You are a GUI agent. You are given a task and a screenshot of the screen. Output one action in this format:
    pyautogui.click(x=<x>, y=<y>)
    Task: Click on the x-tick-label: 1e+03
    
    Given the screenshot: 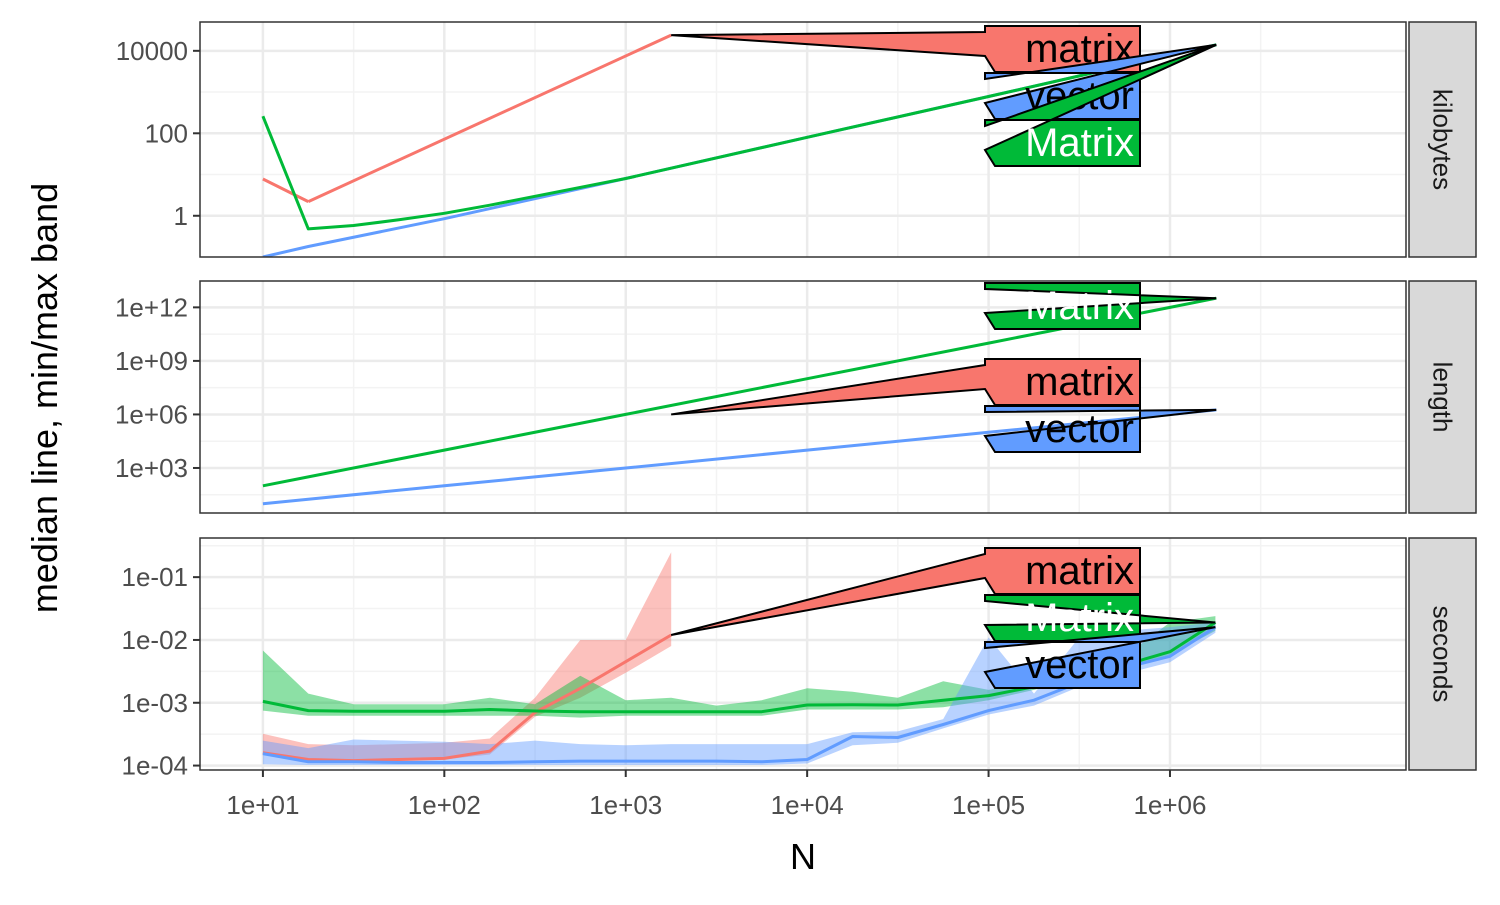 What is the action you would take?
    pyautogui.click(x=625, y=805)
    